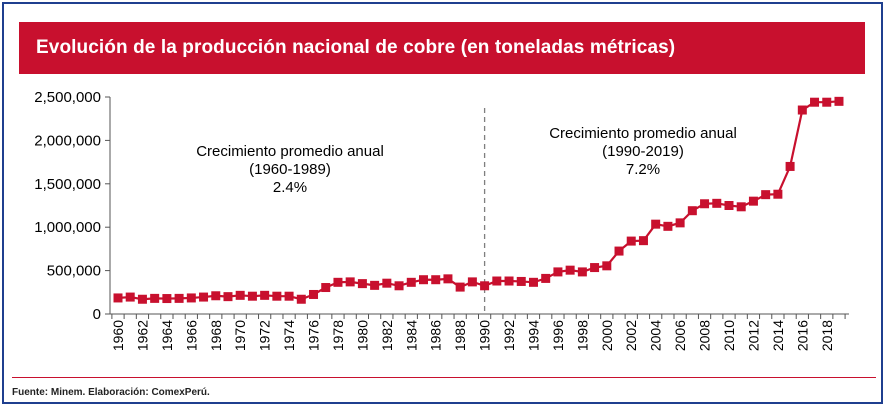 Image resolution: width=889 pixels, height=410 pixels. Describe the element at coordinates (97, 314) in the screenshot. I see `y-tick-label: 0` at that location.